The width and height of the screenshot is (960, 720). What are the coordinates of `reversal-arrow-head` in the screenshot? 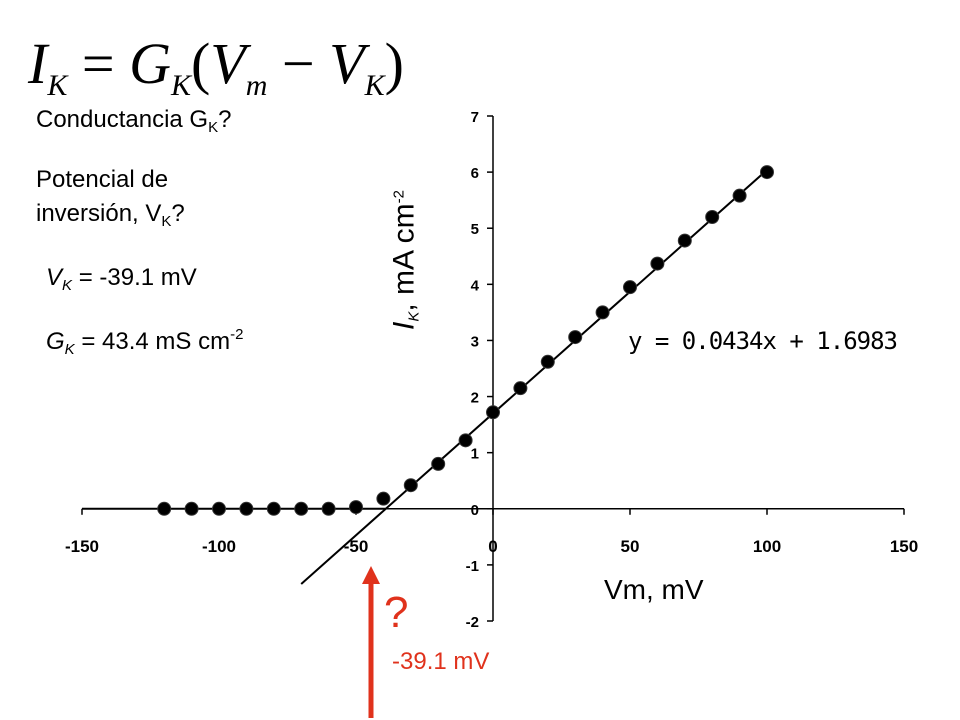 It's located at (371, 575).